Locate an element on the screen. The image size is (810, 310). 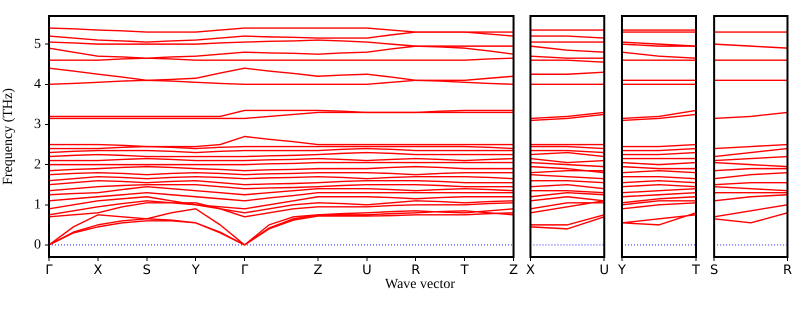
y-tick-label: 1 is located at coordinates (37, 204).